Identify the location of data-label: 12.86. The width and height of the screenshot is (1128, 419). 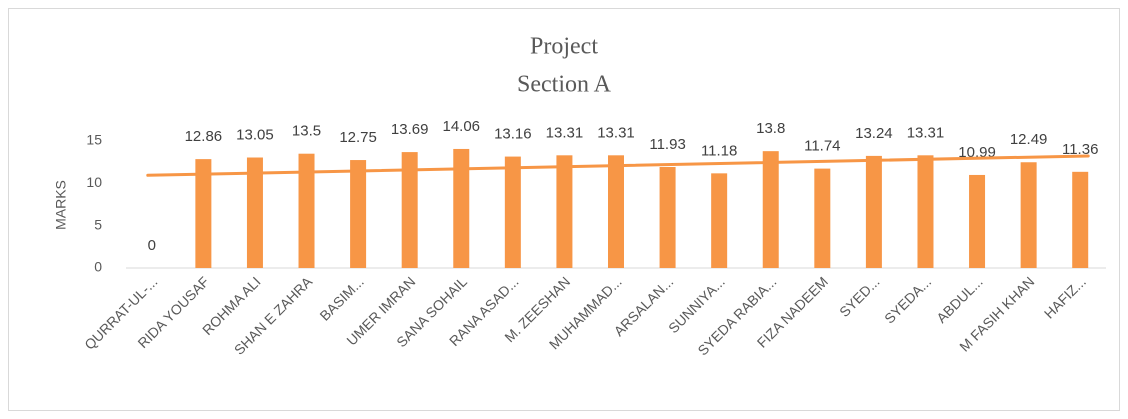
(204, 136).